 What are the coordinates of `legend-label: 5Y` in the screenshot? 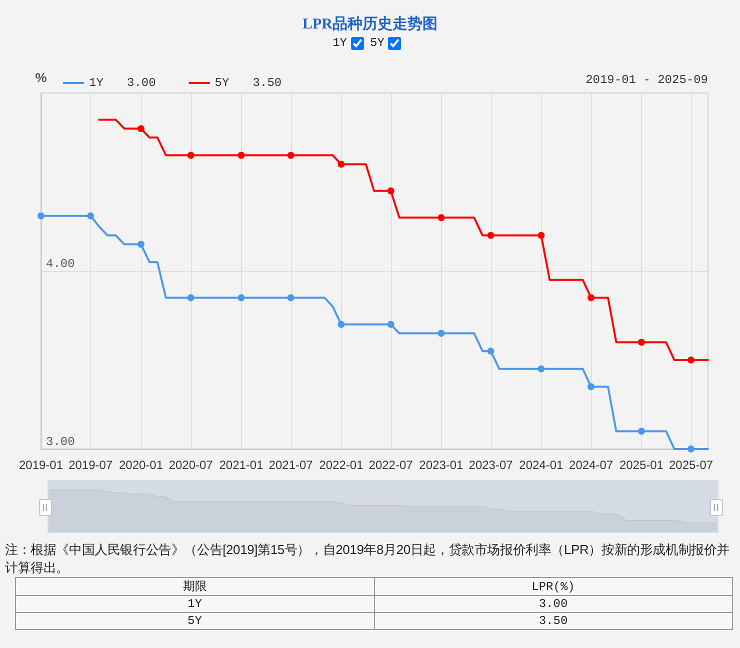 It's located at (222, 83).